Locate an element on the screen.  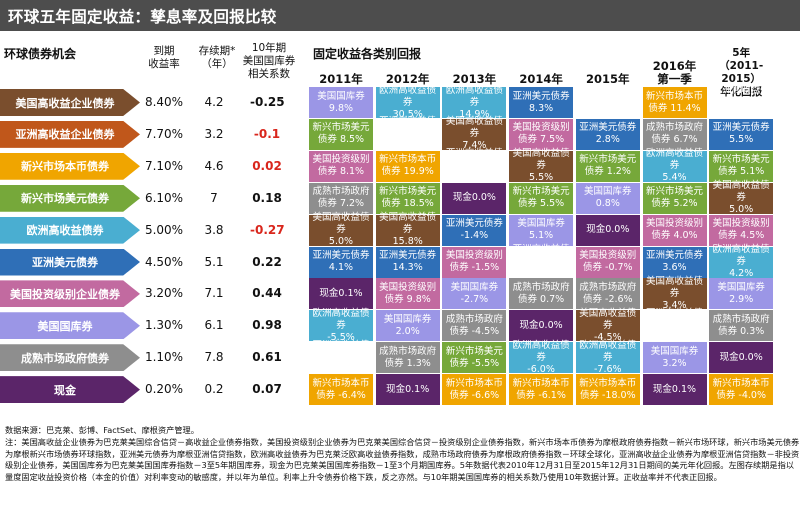
return-cell: 成熟市场政府债券 0.7% is located at coordinates (541, 294).